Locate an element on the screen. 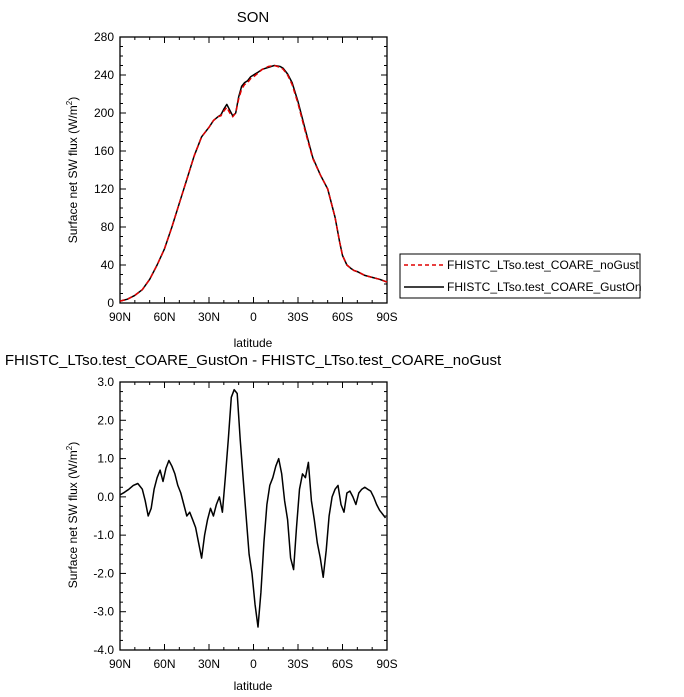  top-chart-ytick-label: 0 is located at coordinates (110, 303).